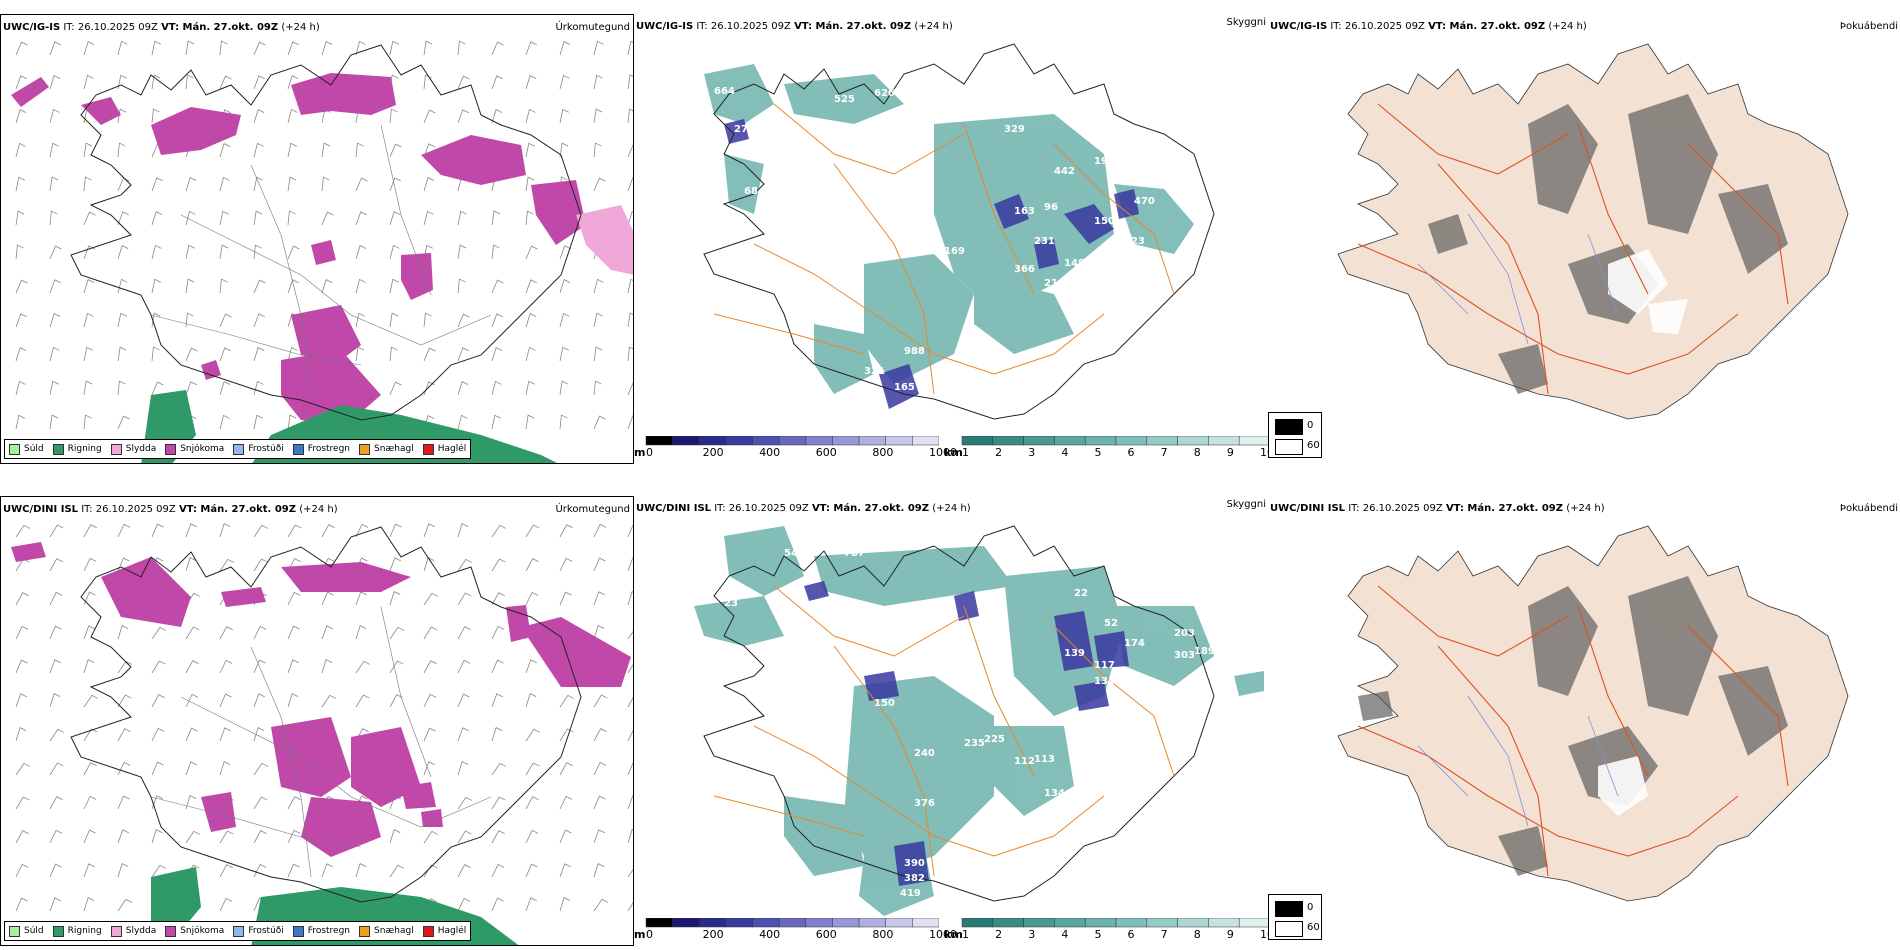 Image resolution: width=1900 pixels, height=950 pixels. What do you see at coordinates (1134, 643) in the screenshot?
I see `cloudbase-label: 174` at bounding box center [1134, 643].